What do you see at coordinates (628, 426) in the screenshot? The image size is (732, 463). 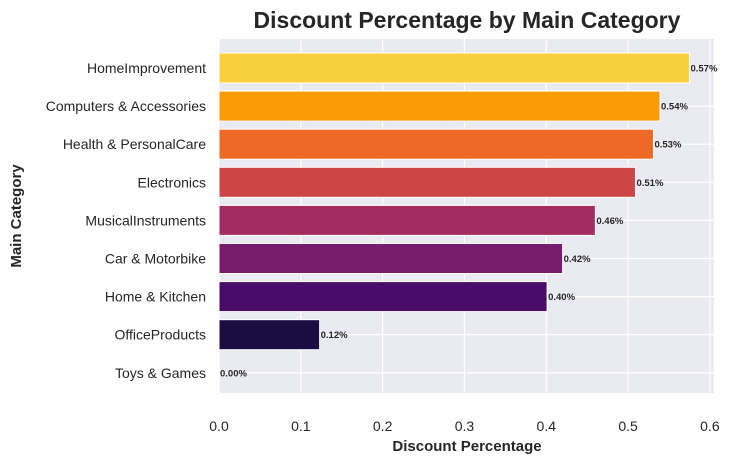 I see `x-tick-label: 0.5` at bounding box center [628, 426].